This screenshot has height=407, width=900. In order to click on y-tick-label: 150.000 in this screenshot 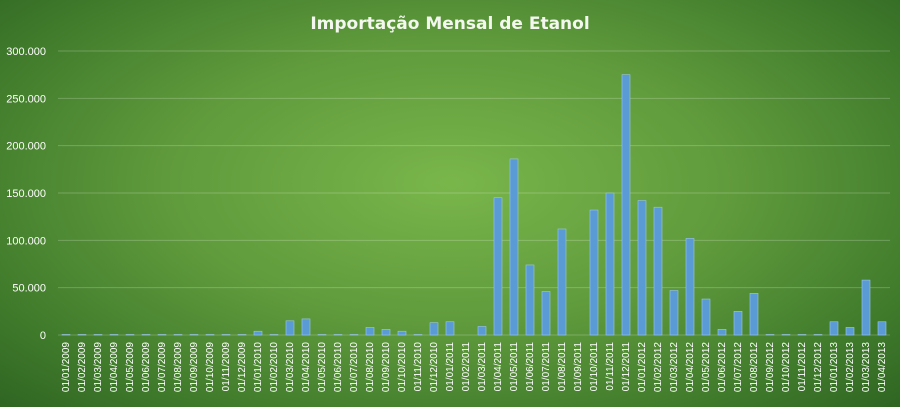, I will do `click(26, 194)`.